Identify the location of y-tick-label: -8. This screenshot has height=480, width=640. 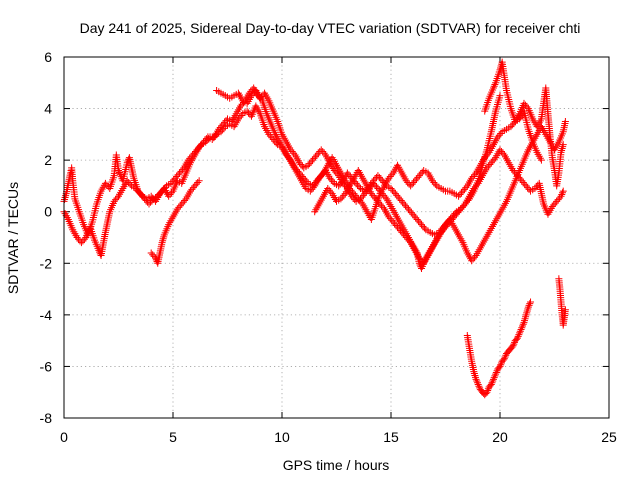
(46, 418).